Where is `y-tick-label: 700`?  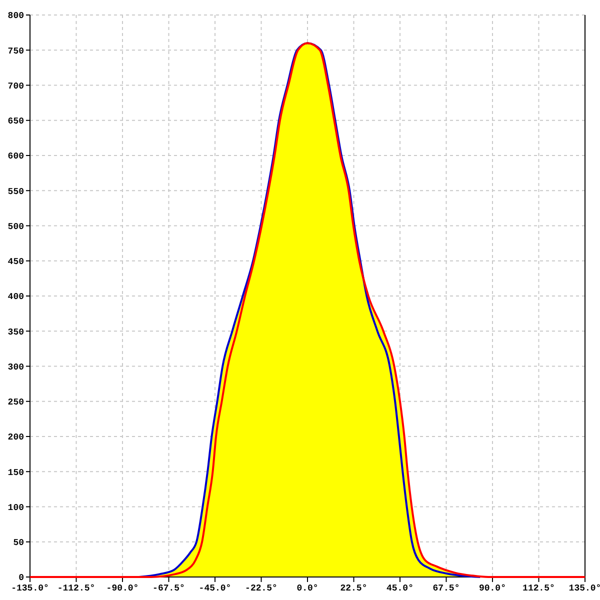 y-tick-label: 700 is located at coordinates (16, 86).